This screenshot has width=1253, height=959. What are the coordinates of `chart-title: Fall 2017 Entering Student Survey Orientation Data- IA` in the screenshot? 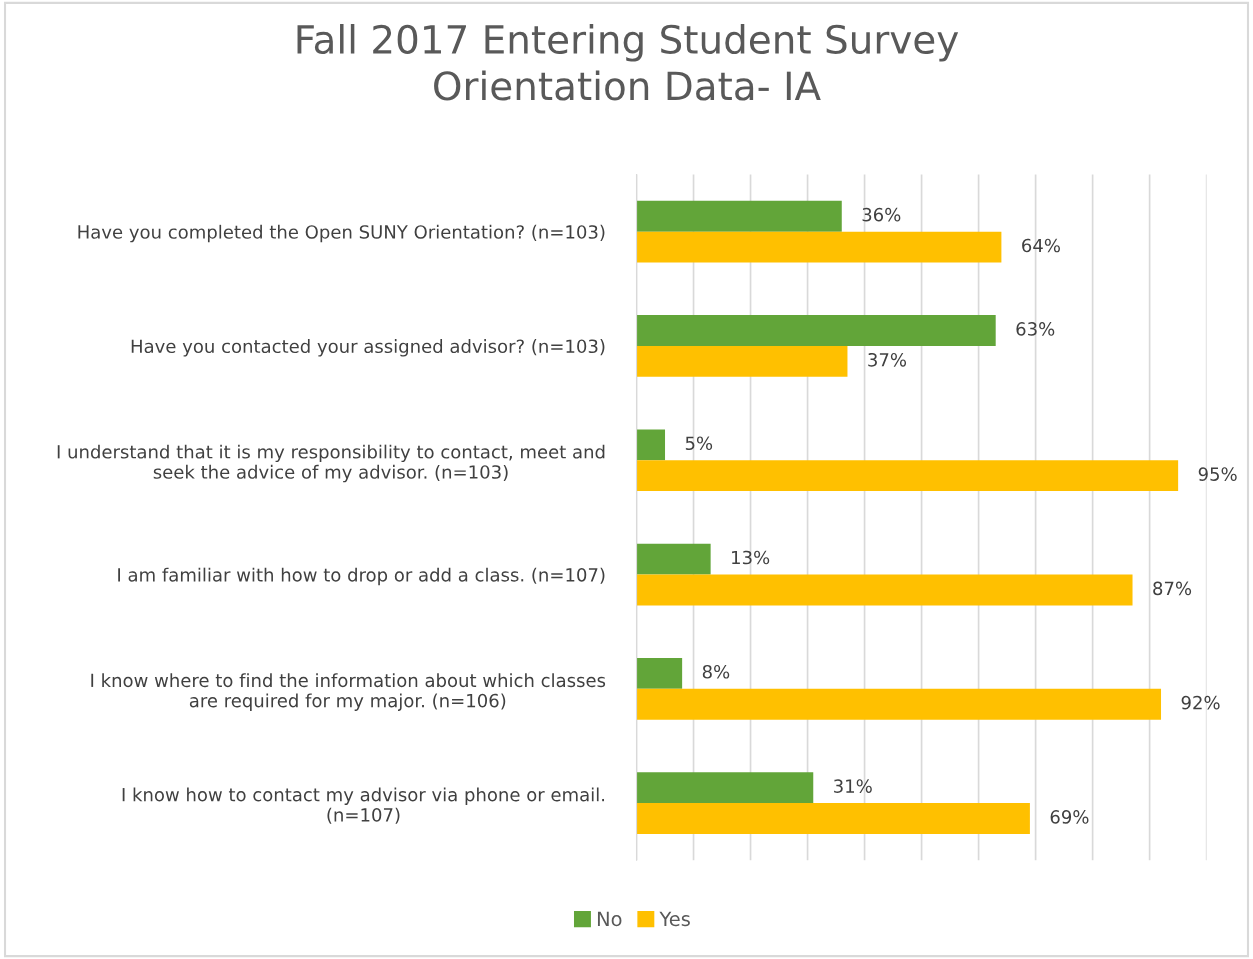 It's located at (628, 62).